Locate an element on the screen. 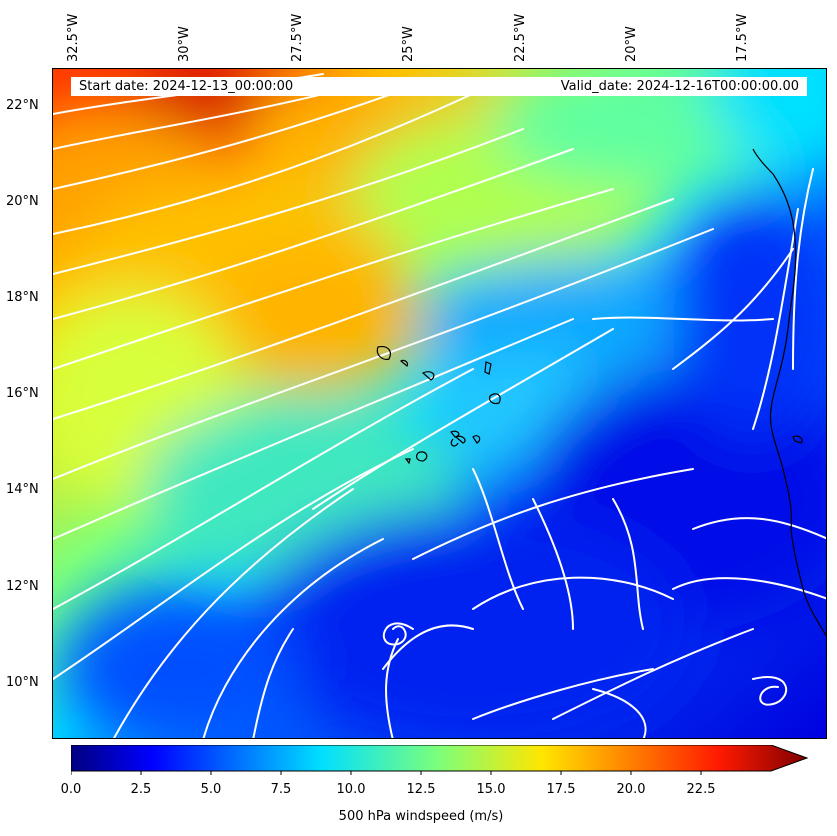 The height and width of the screenshot is (836, 837). colorbar-gradient is located at coordinates (440, 758).